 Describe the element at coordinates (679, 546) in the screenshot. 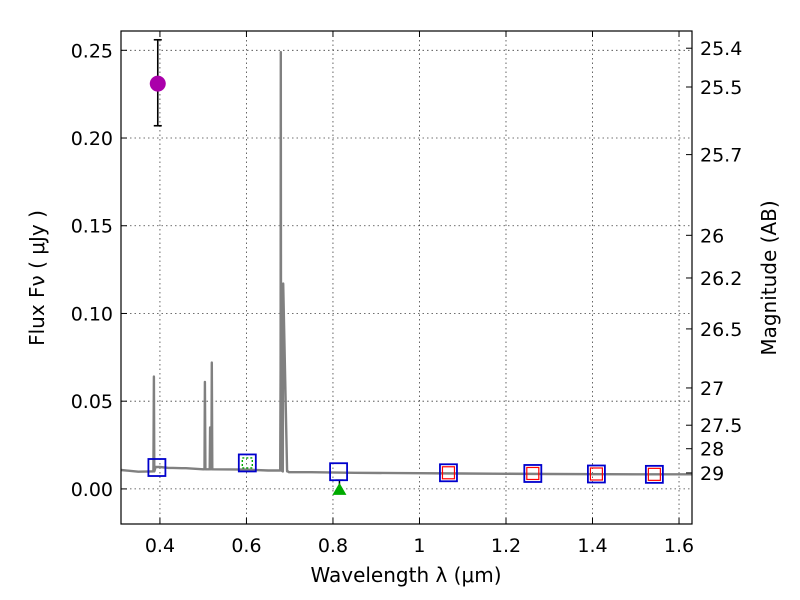

I see `x-tick-label: 1.6` at that location.